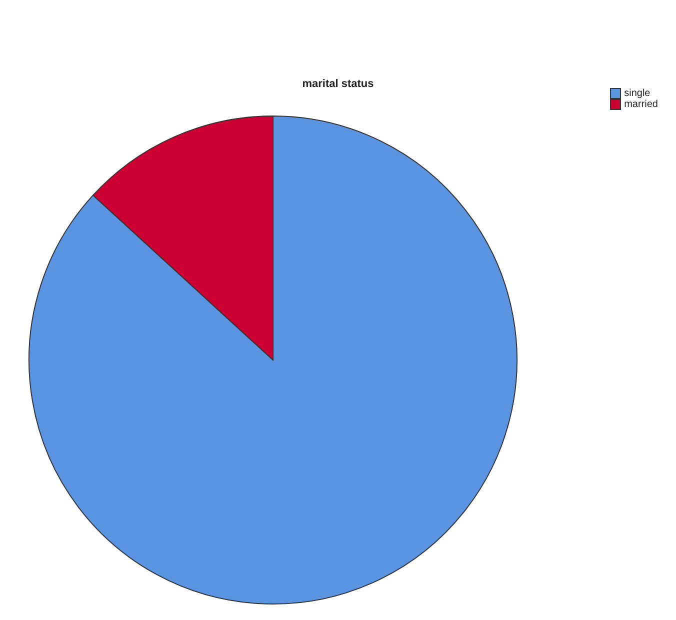  Describe the element at coordinates (637, 93) in the screenshot. I see `legend-label: single` at that location.